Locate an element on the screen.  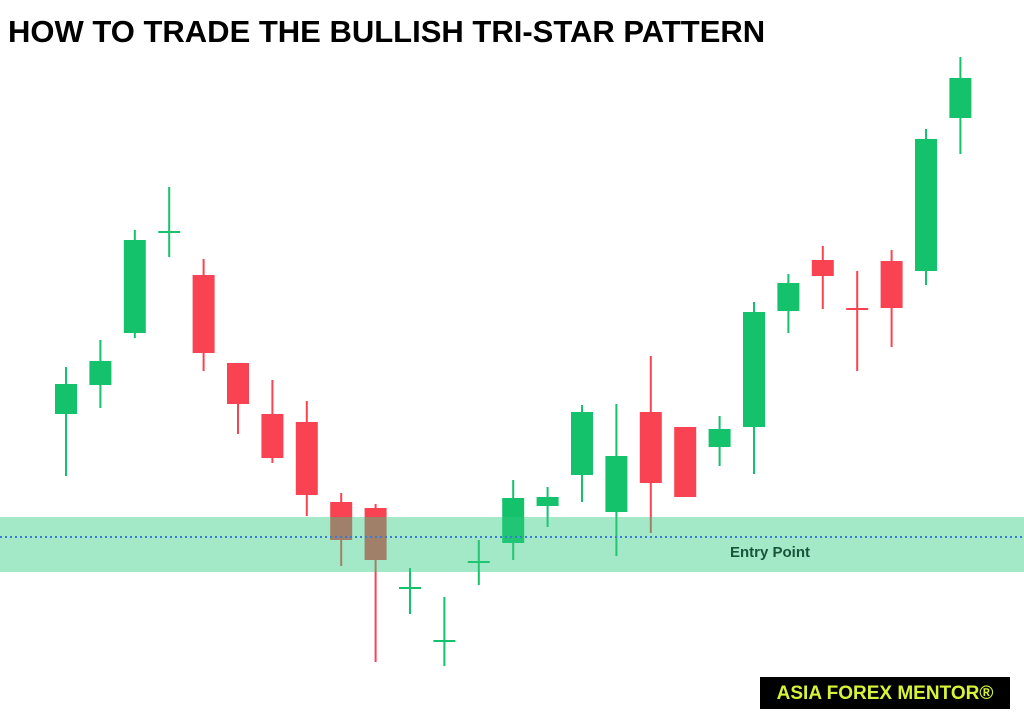
brand-logo: ASIA FOREX MENTOR® is located at coordinates (885, 693).